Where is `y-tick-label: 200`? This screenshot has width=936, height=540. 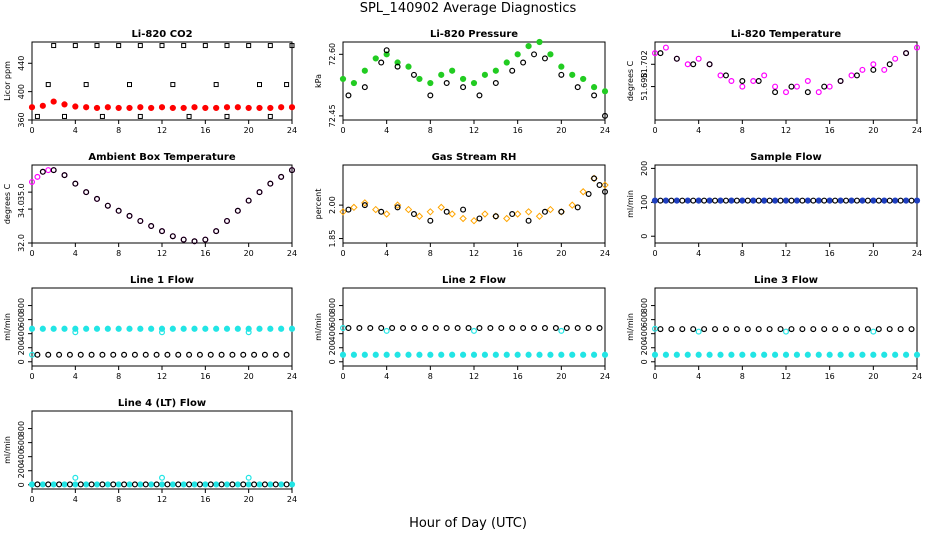 y-tick-label: 200 is located at coordinates (644, 168).